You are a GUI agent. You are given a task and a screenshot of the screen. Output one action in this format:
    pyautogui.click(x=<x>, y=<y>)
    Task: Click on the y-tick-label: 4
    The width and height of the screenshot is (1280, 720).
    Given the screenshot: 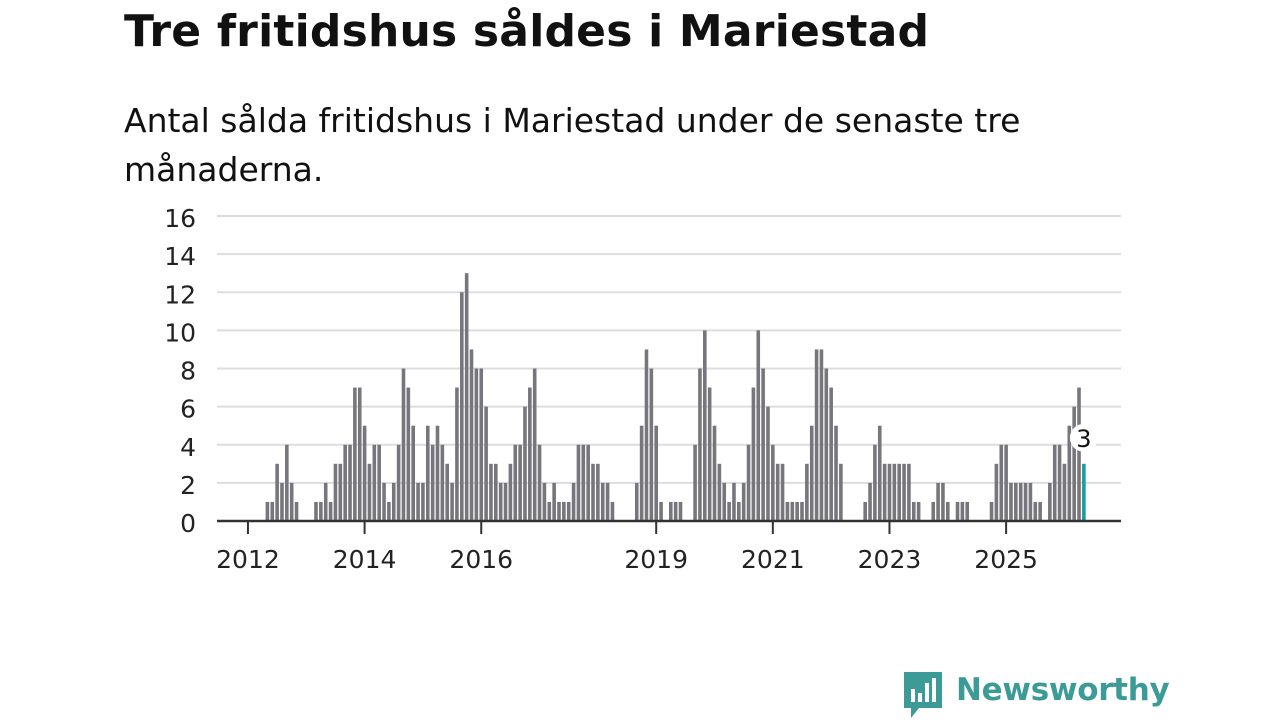 What is the action you would take?
    pyautogui.click(x=188, y=447)
    